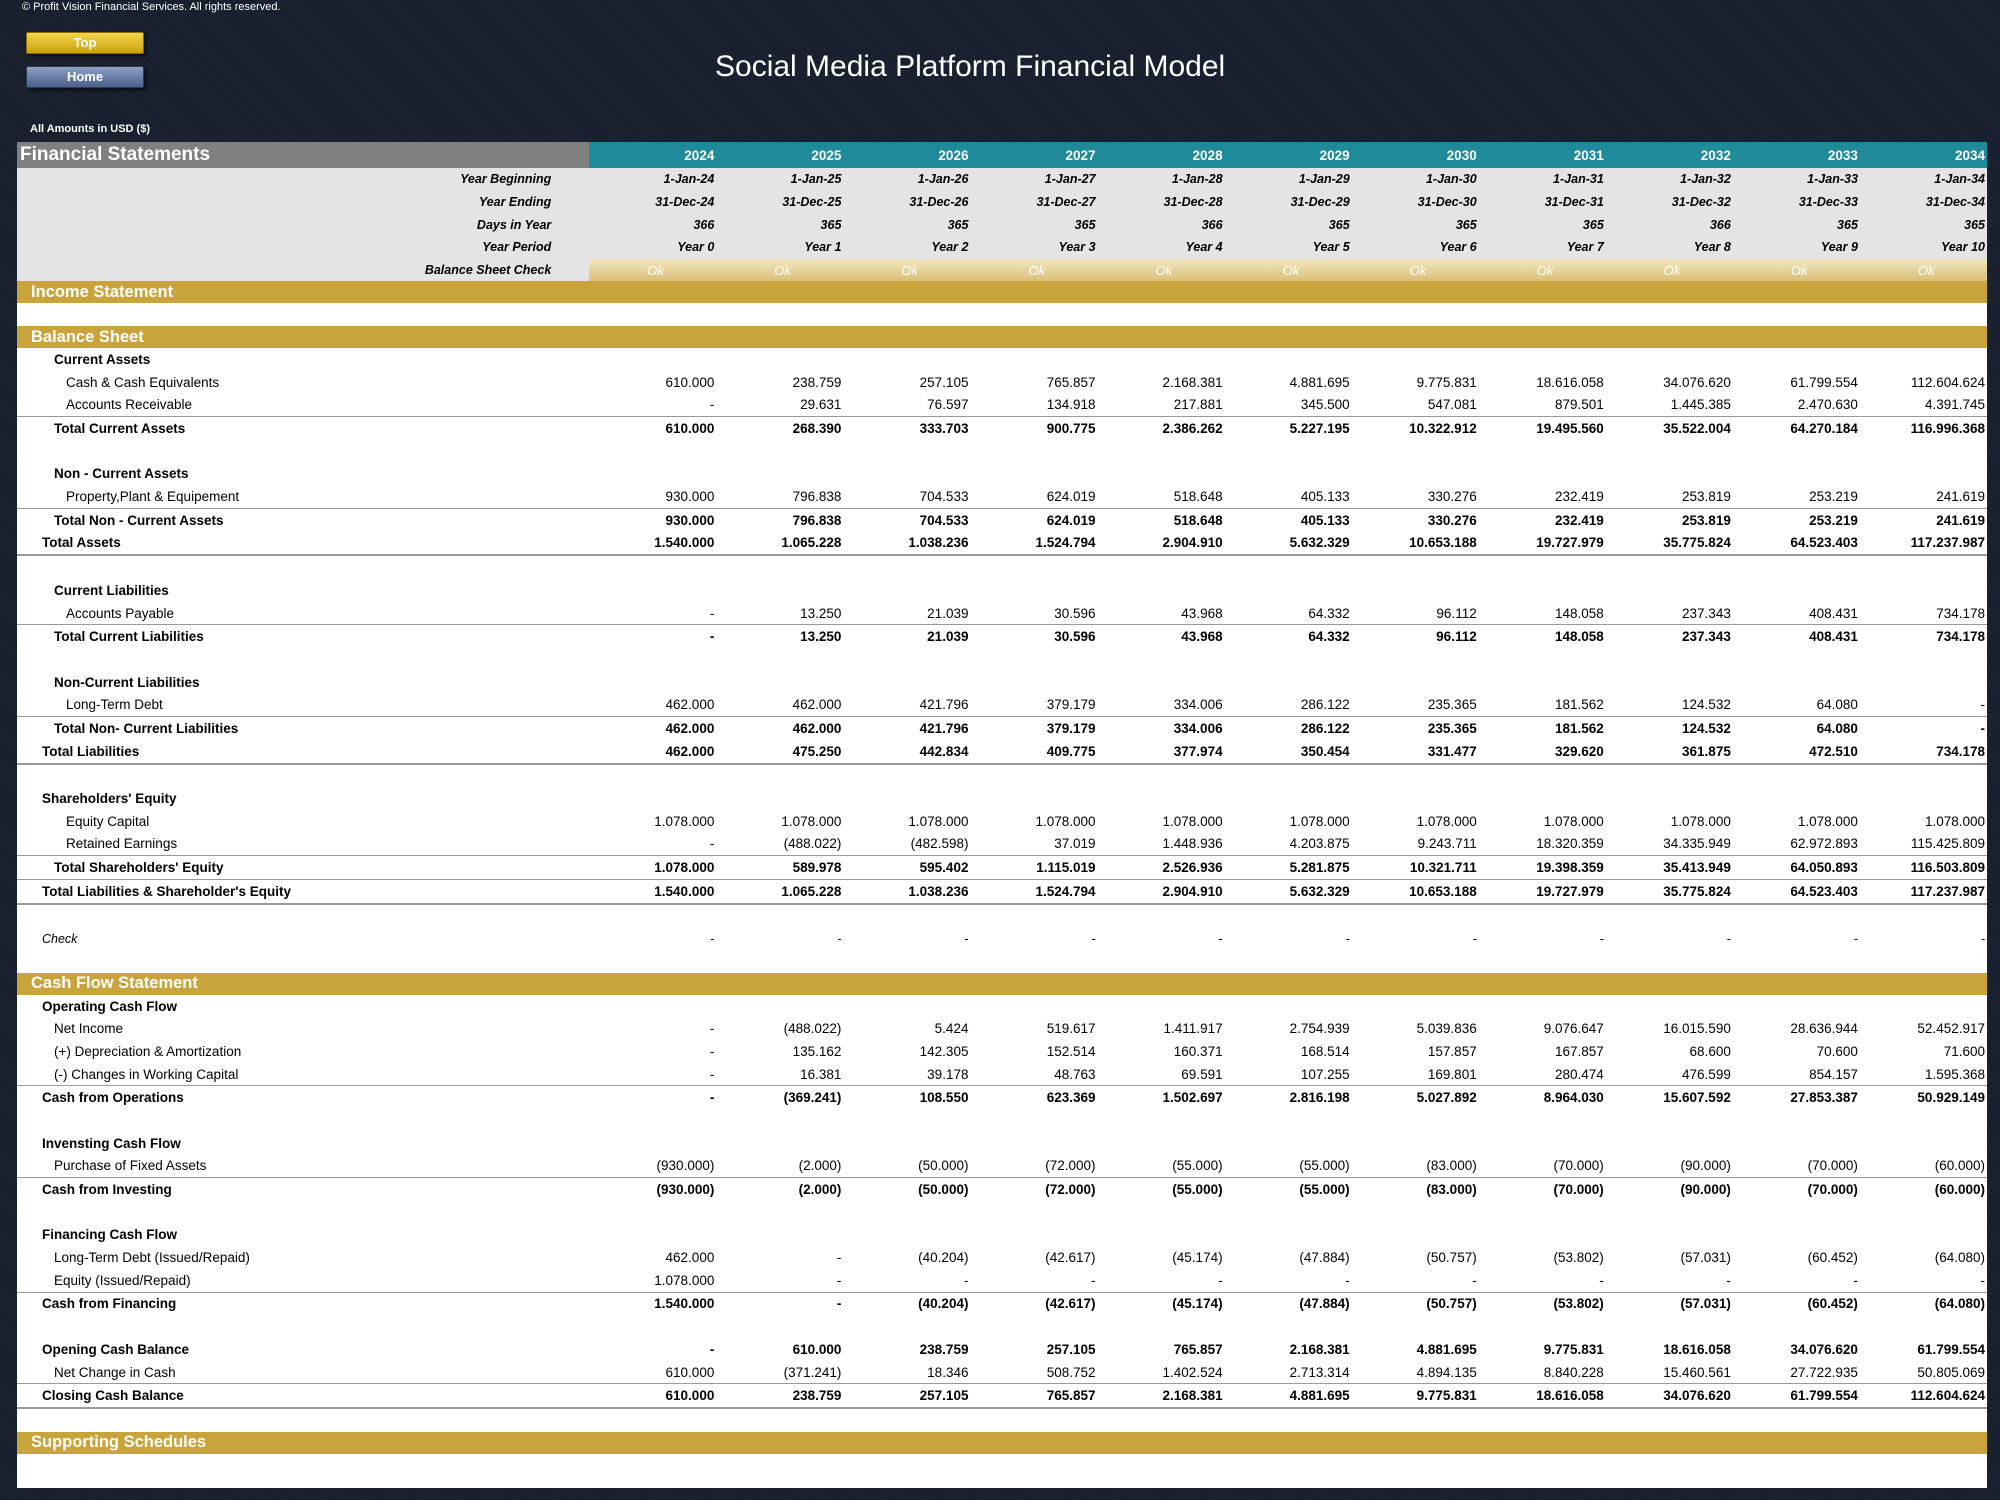 The width and height of the screenshot is (2000, 1500). What do you see at coordinates (948, 637) in the screenshot?
I see `row-value: 21.039` at bounding box center [948, 637].